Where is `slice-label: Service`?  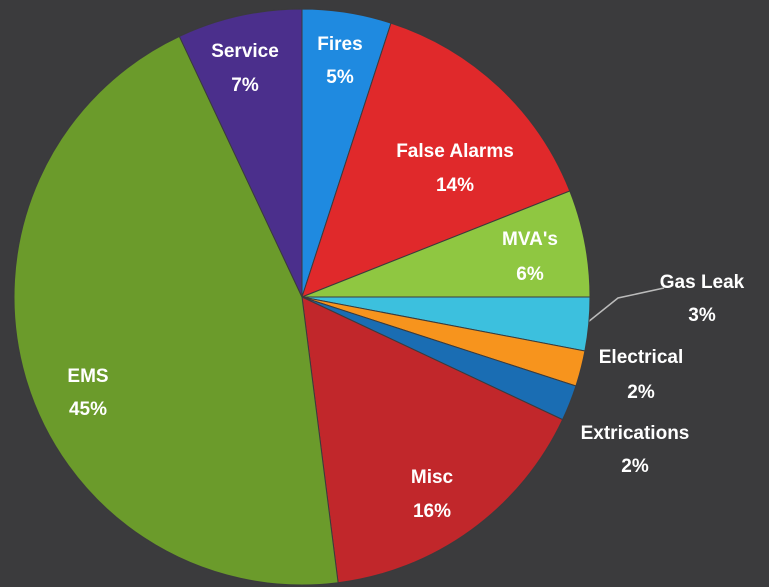
slice-label: Service is located at coordinates (245, 51).